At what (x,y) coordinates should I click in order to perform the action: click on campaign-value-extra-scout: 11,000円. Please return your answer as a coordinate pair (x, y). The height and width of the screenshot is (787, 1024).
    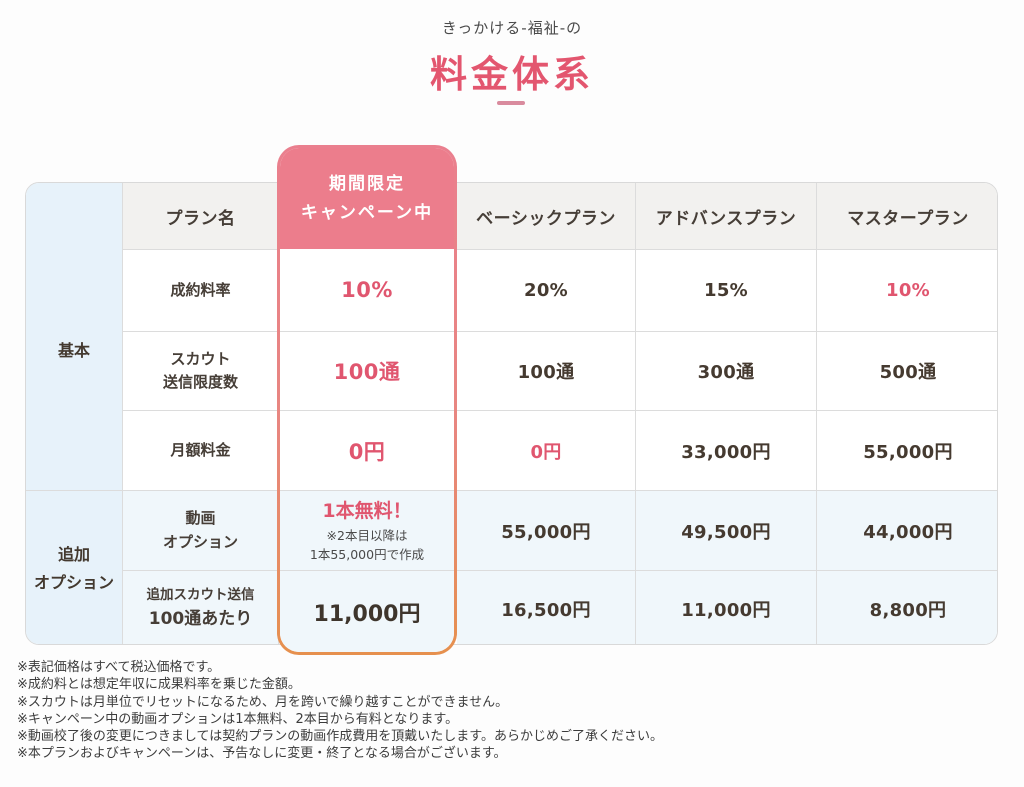
    Looking at the image, I should click on (367, 611).